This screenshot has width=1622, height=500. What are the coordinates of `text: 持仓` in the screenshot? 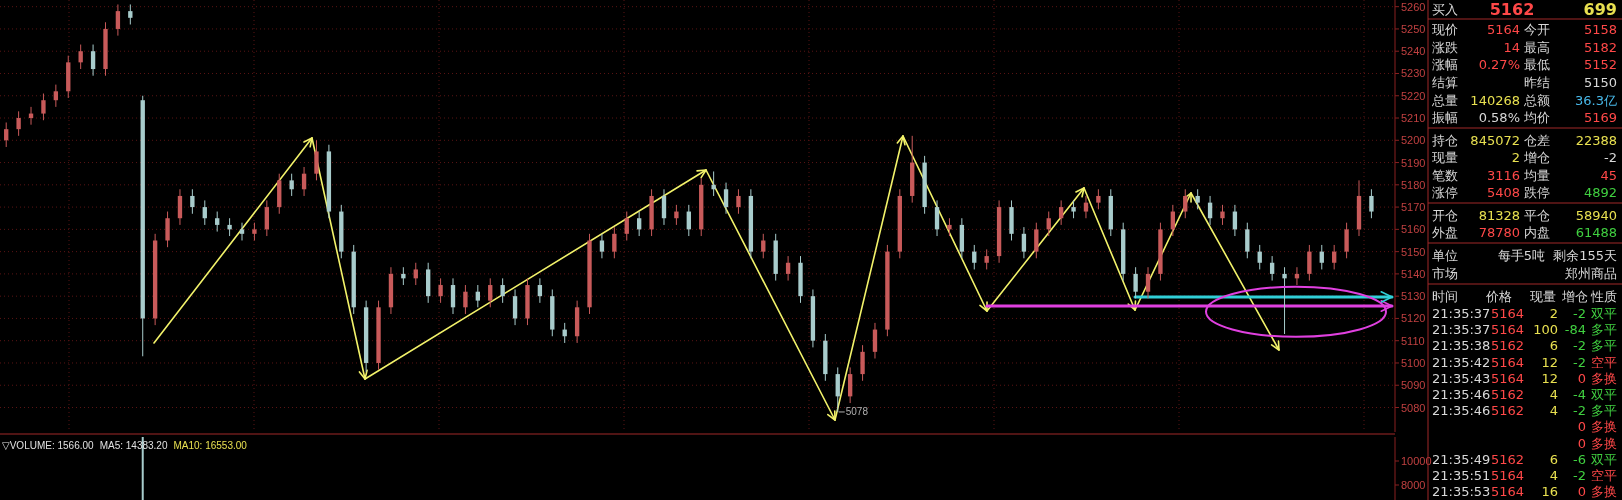 It's located at (1445, 140).